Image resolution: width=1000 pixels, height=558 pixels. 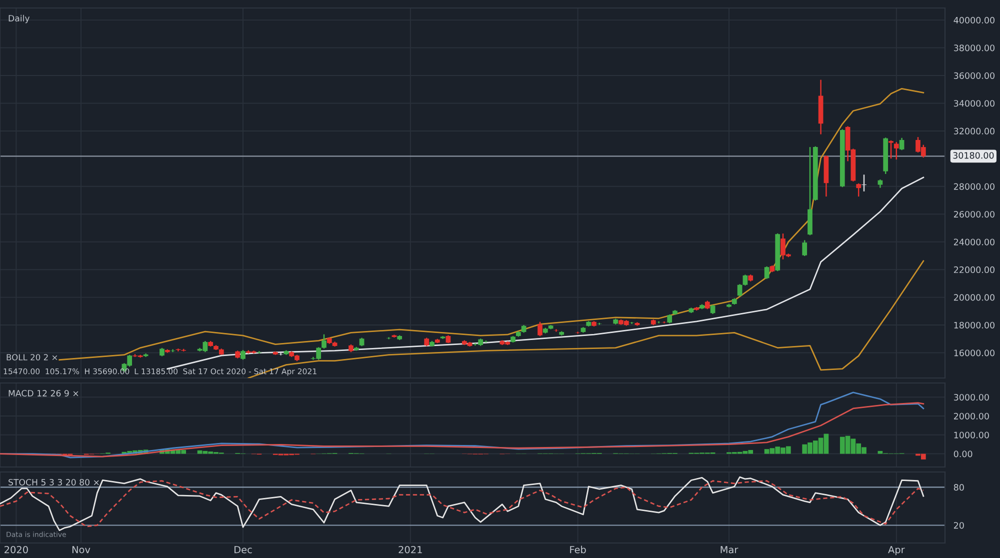 I want to click on y-tick-label: 28000.00, so click(x=974, y=186).